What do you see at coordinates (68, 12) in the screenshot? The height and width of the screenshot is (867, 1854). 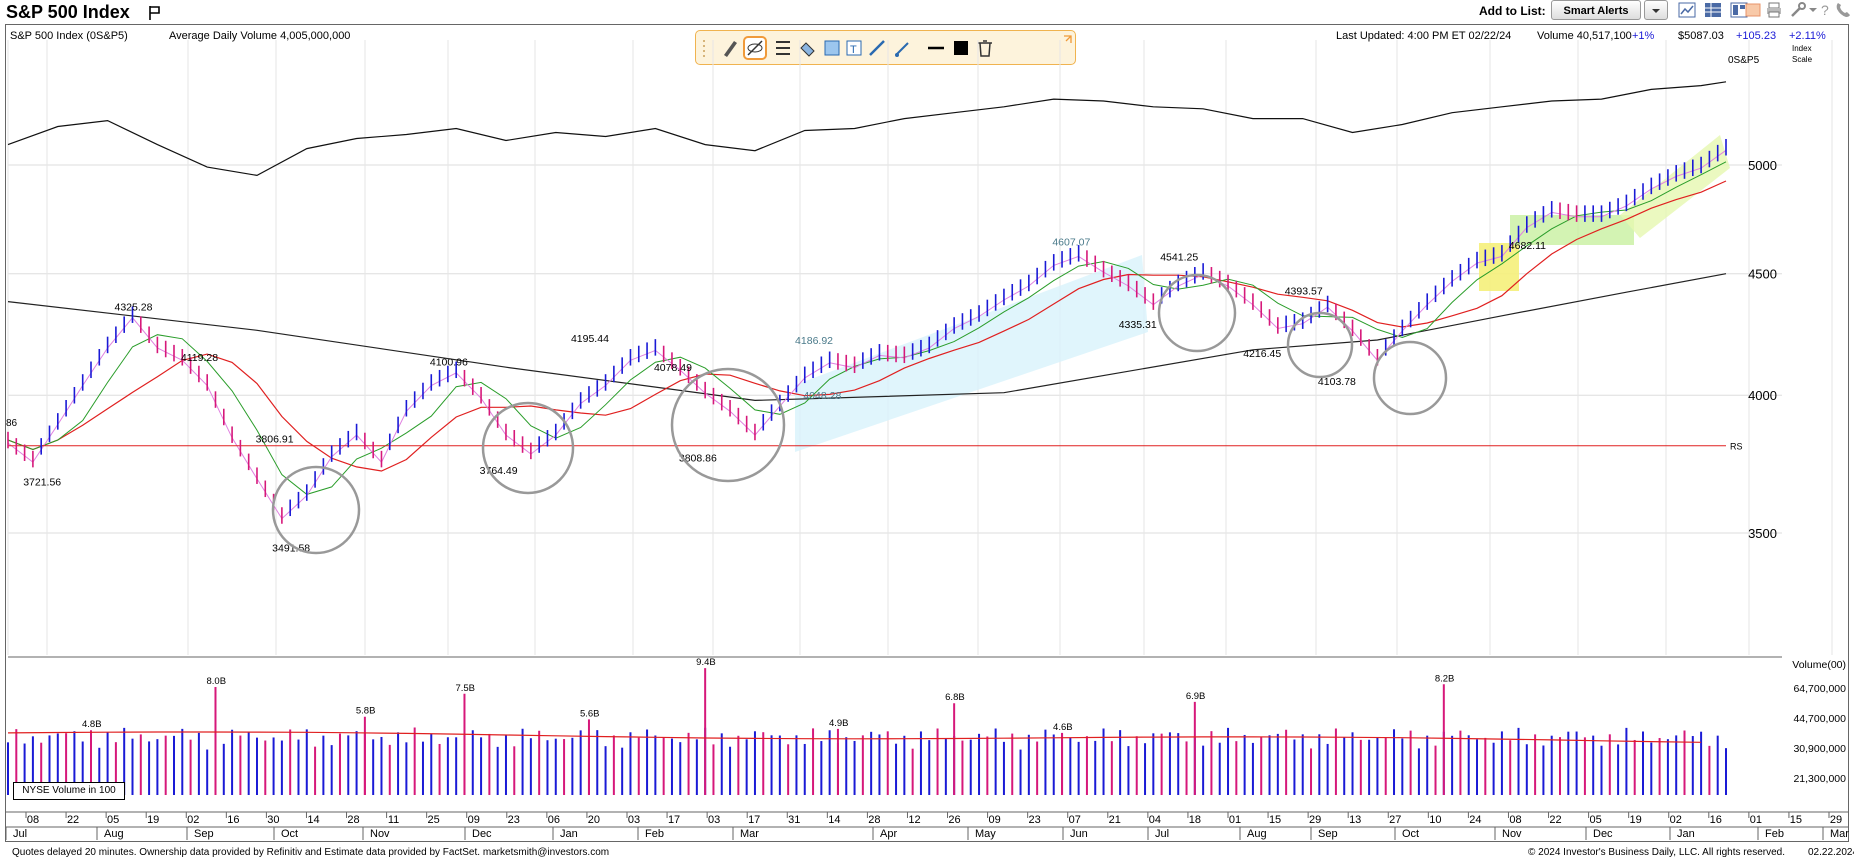 I see `page-title: S&P 500 Index` at bounding box center [68, 12].